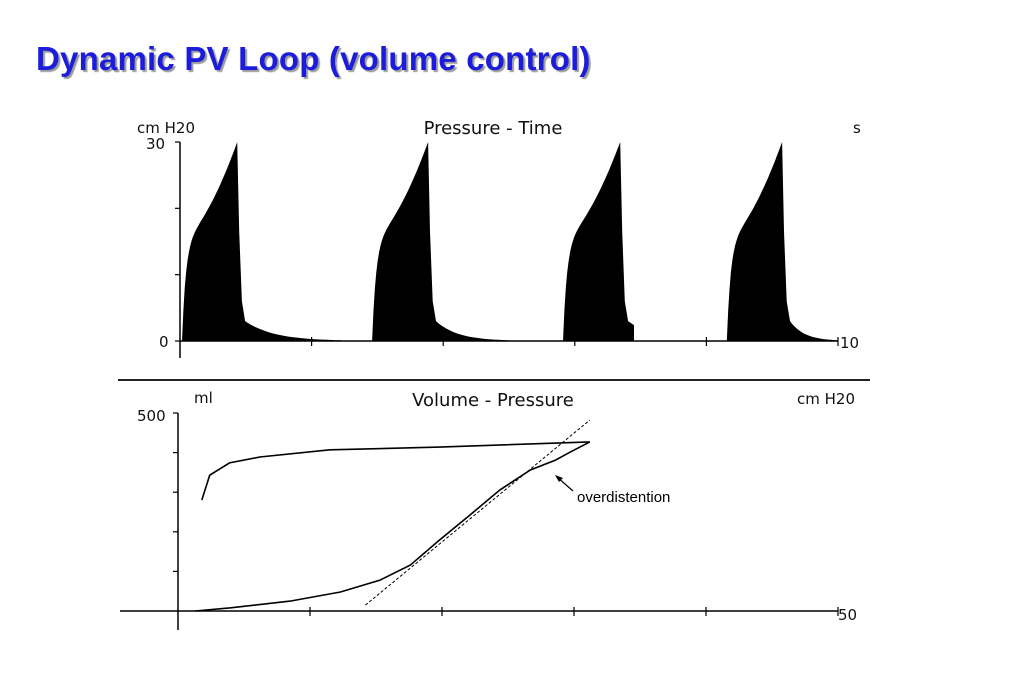  What do you see at coordinates (164, 342) in the screenshot?
I see `pt-y-min-label: 0` at bounding box center [164, 342].